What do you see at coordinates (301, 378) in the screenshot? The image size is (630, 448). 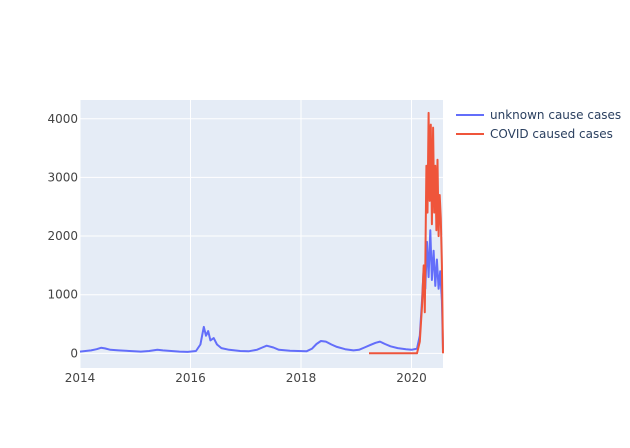 I see `x-tick-label: 2018` at bounding box center [301, 378].